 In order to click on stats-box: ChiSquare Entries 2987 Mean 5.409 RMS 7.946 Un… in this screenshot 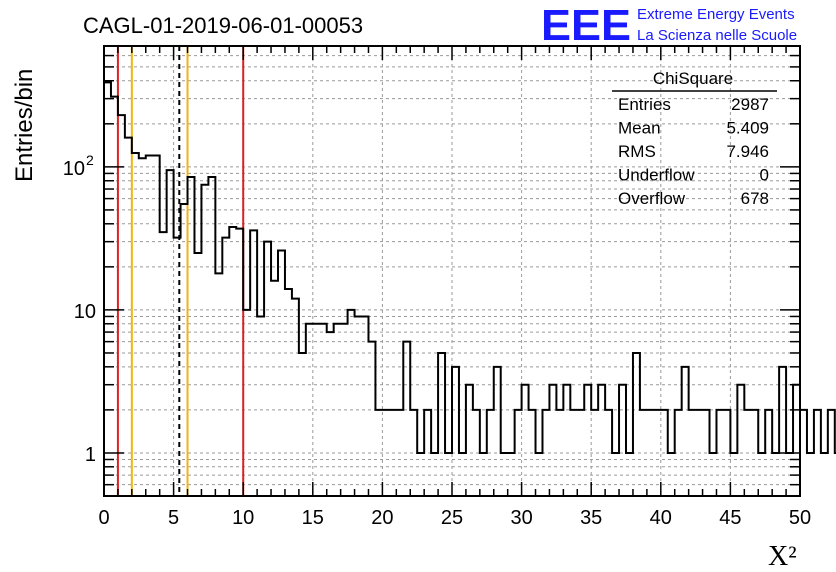, I will do `click(694, 138)`.